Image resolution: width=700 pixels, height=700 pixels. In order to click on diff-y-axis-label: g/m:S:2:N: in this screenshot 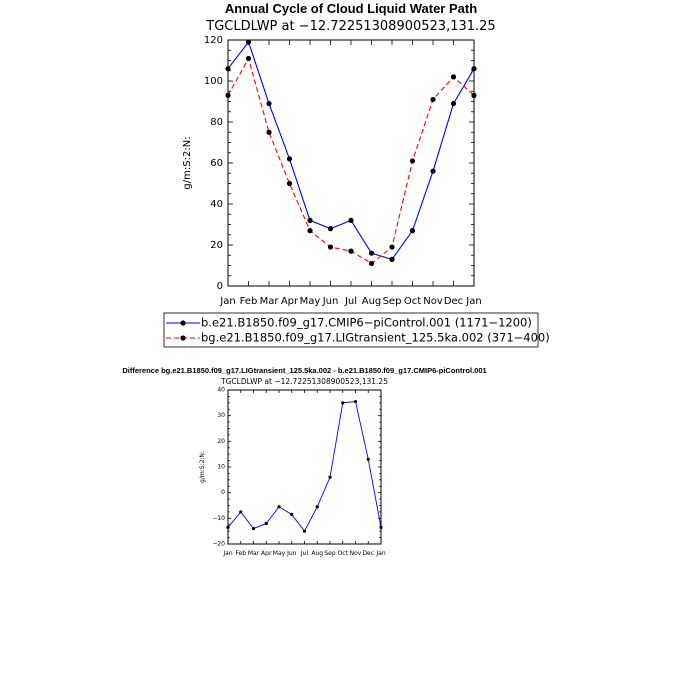, I will do `click(202, 467)`.